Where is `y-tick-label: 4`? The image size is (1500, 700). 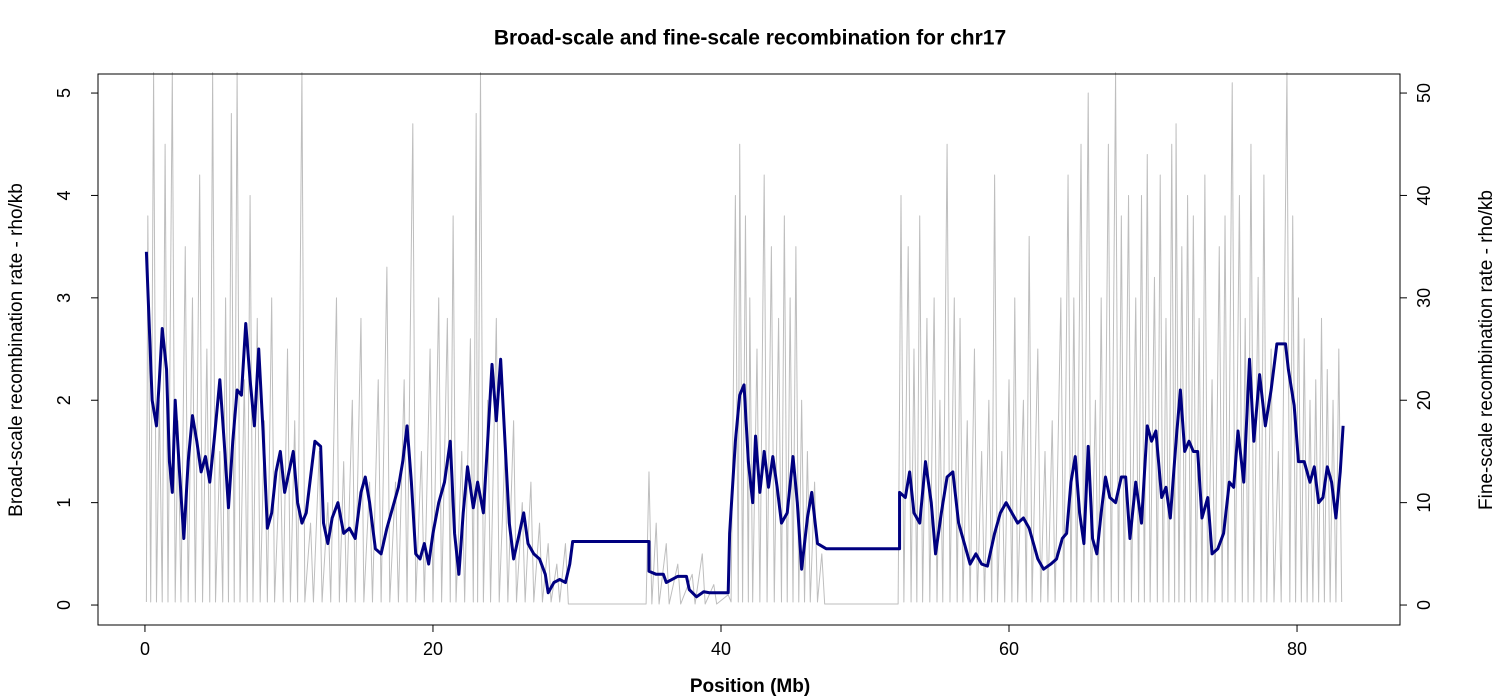
y-tick-label: 4 is located at coordinates (64, 195).